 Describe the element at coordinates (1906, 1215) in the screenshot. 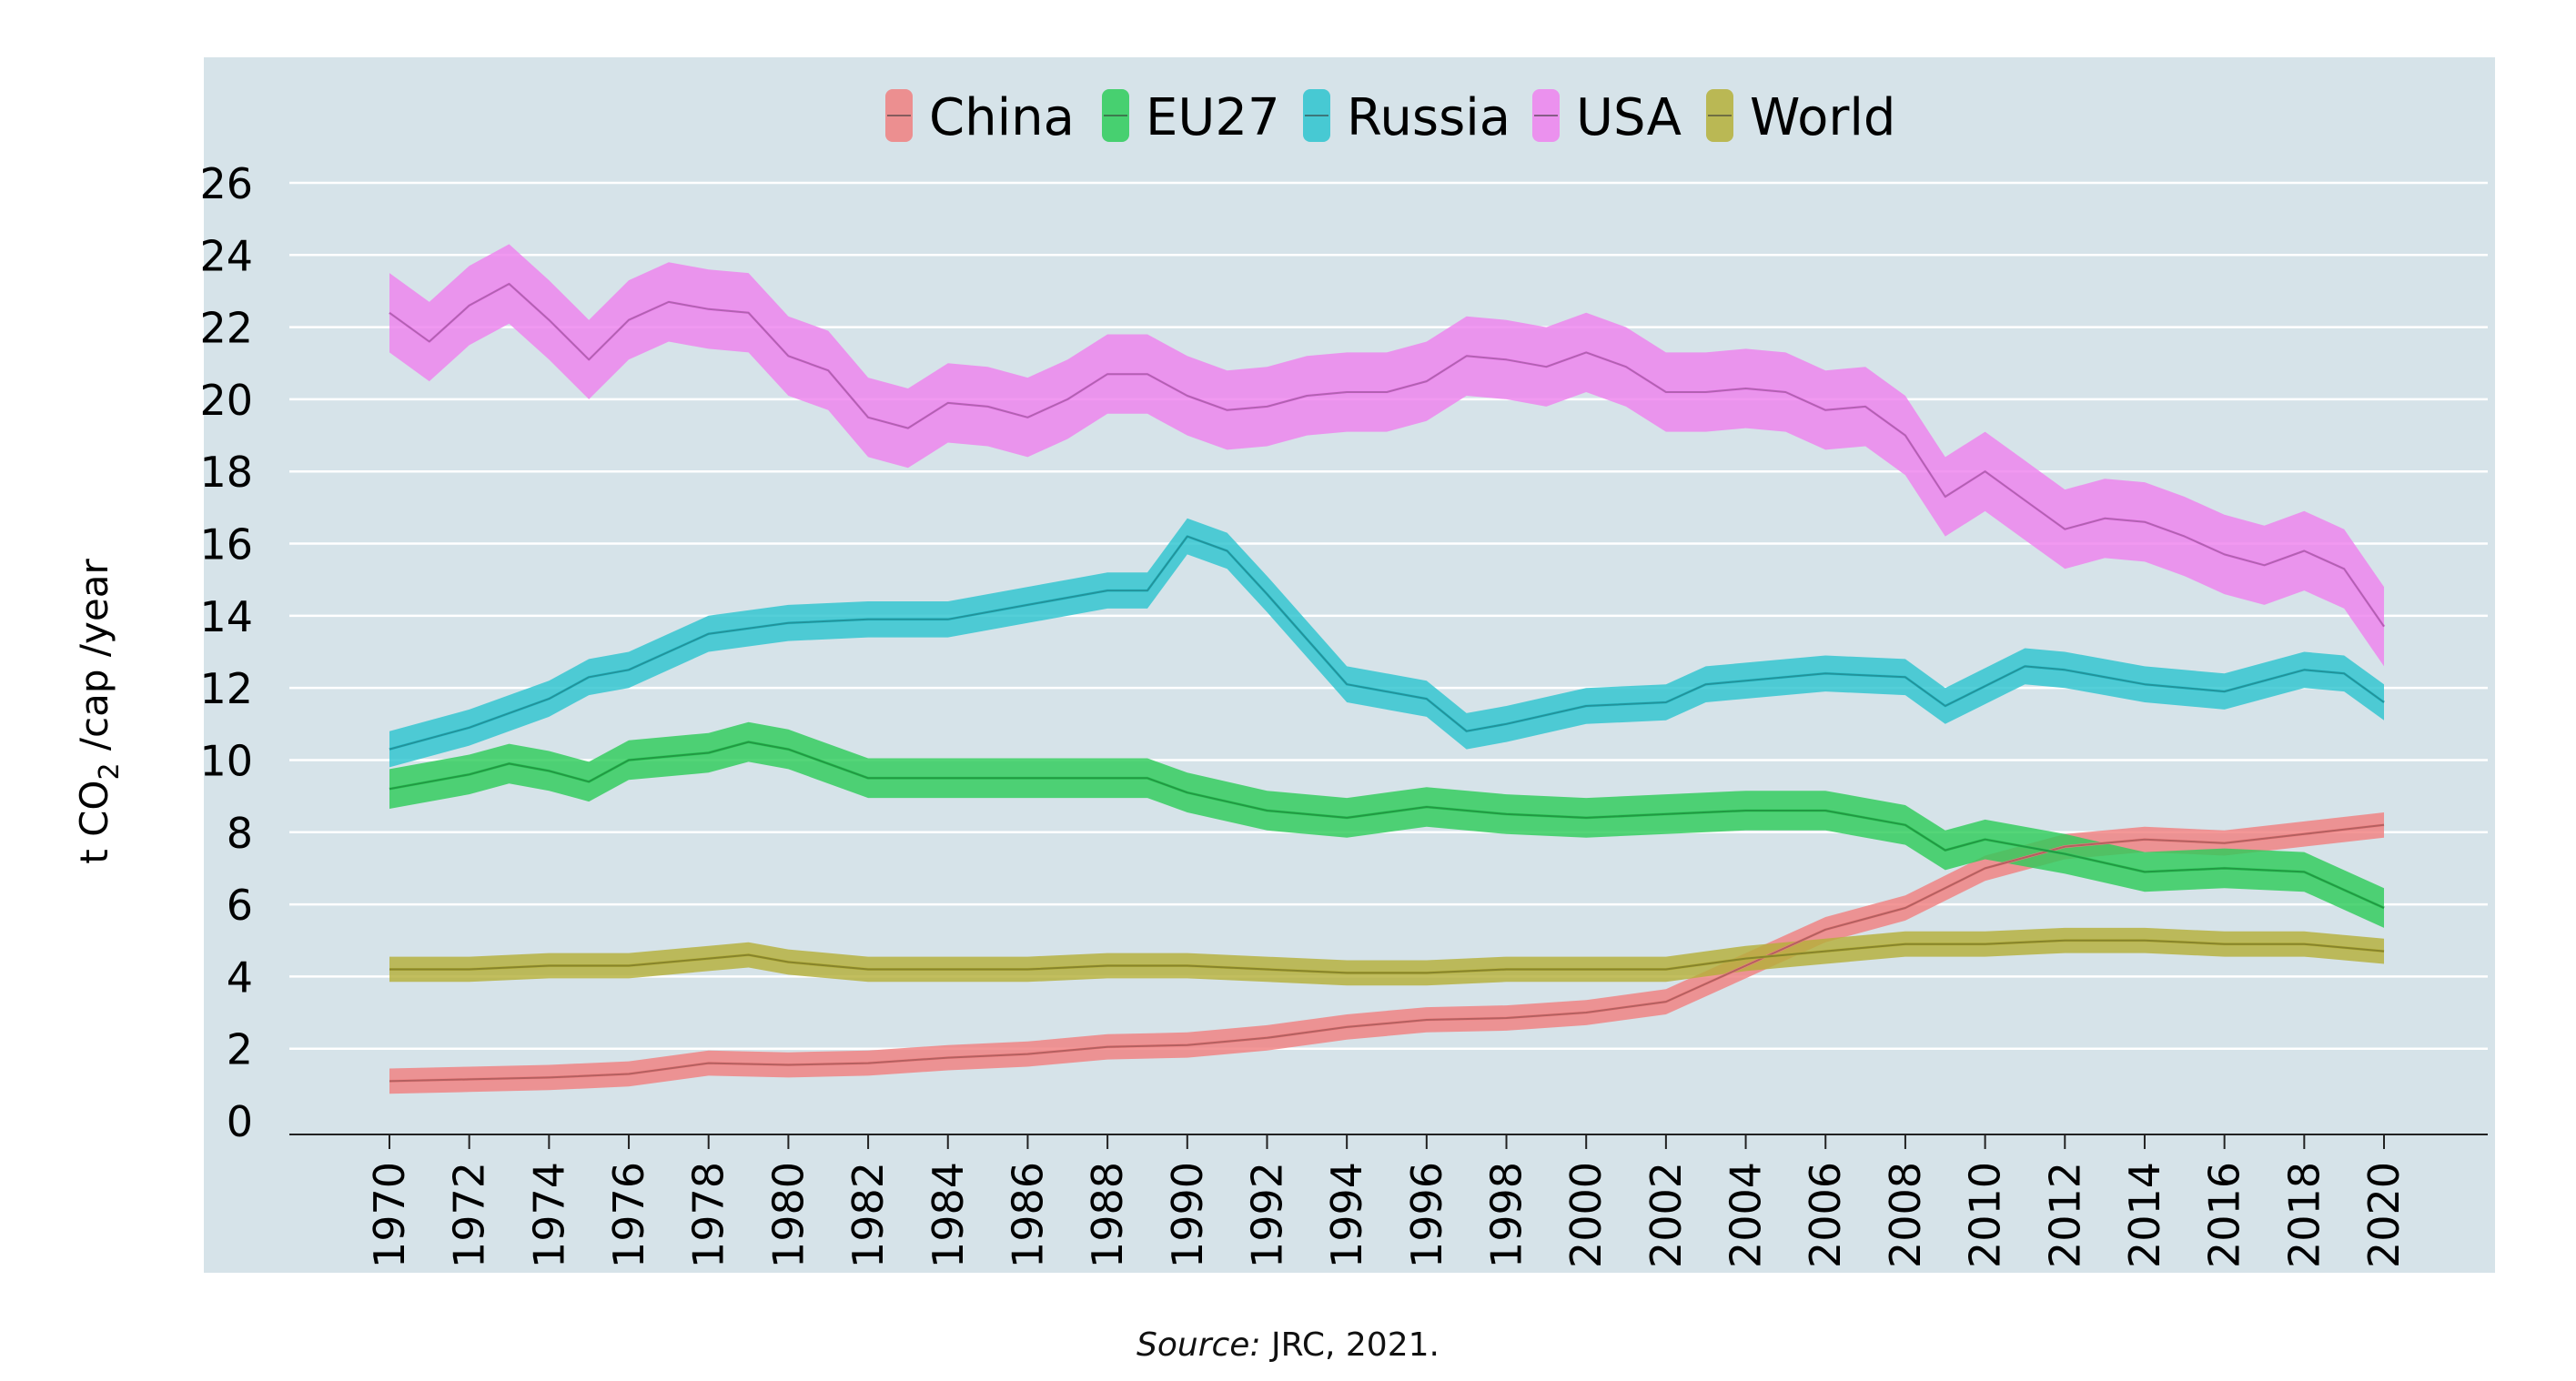

I see `x-tick-label: 2008` at that location.